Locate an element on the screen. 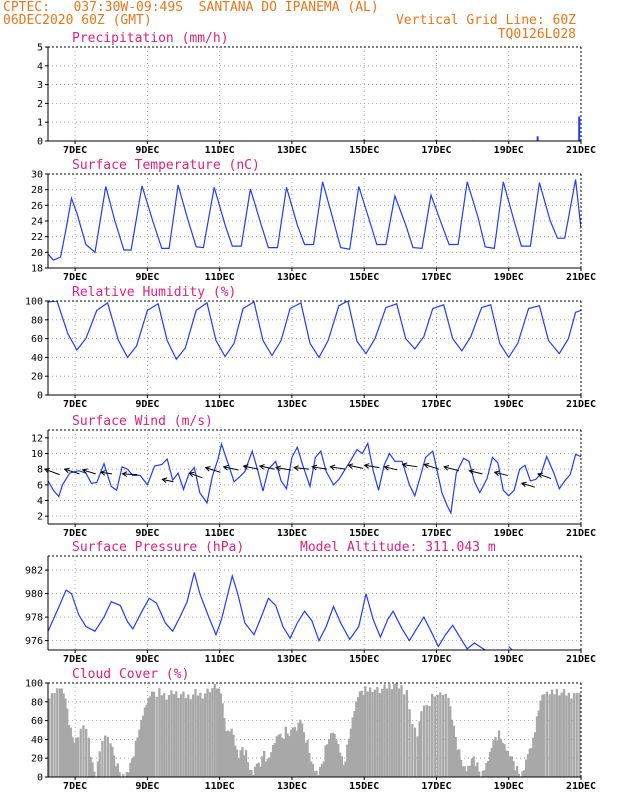  header-model-code: TQ0126L028 is located at coordinates (536, 34).